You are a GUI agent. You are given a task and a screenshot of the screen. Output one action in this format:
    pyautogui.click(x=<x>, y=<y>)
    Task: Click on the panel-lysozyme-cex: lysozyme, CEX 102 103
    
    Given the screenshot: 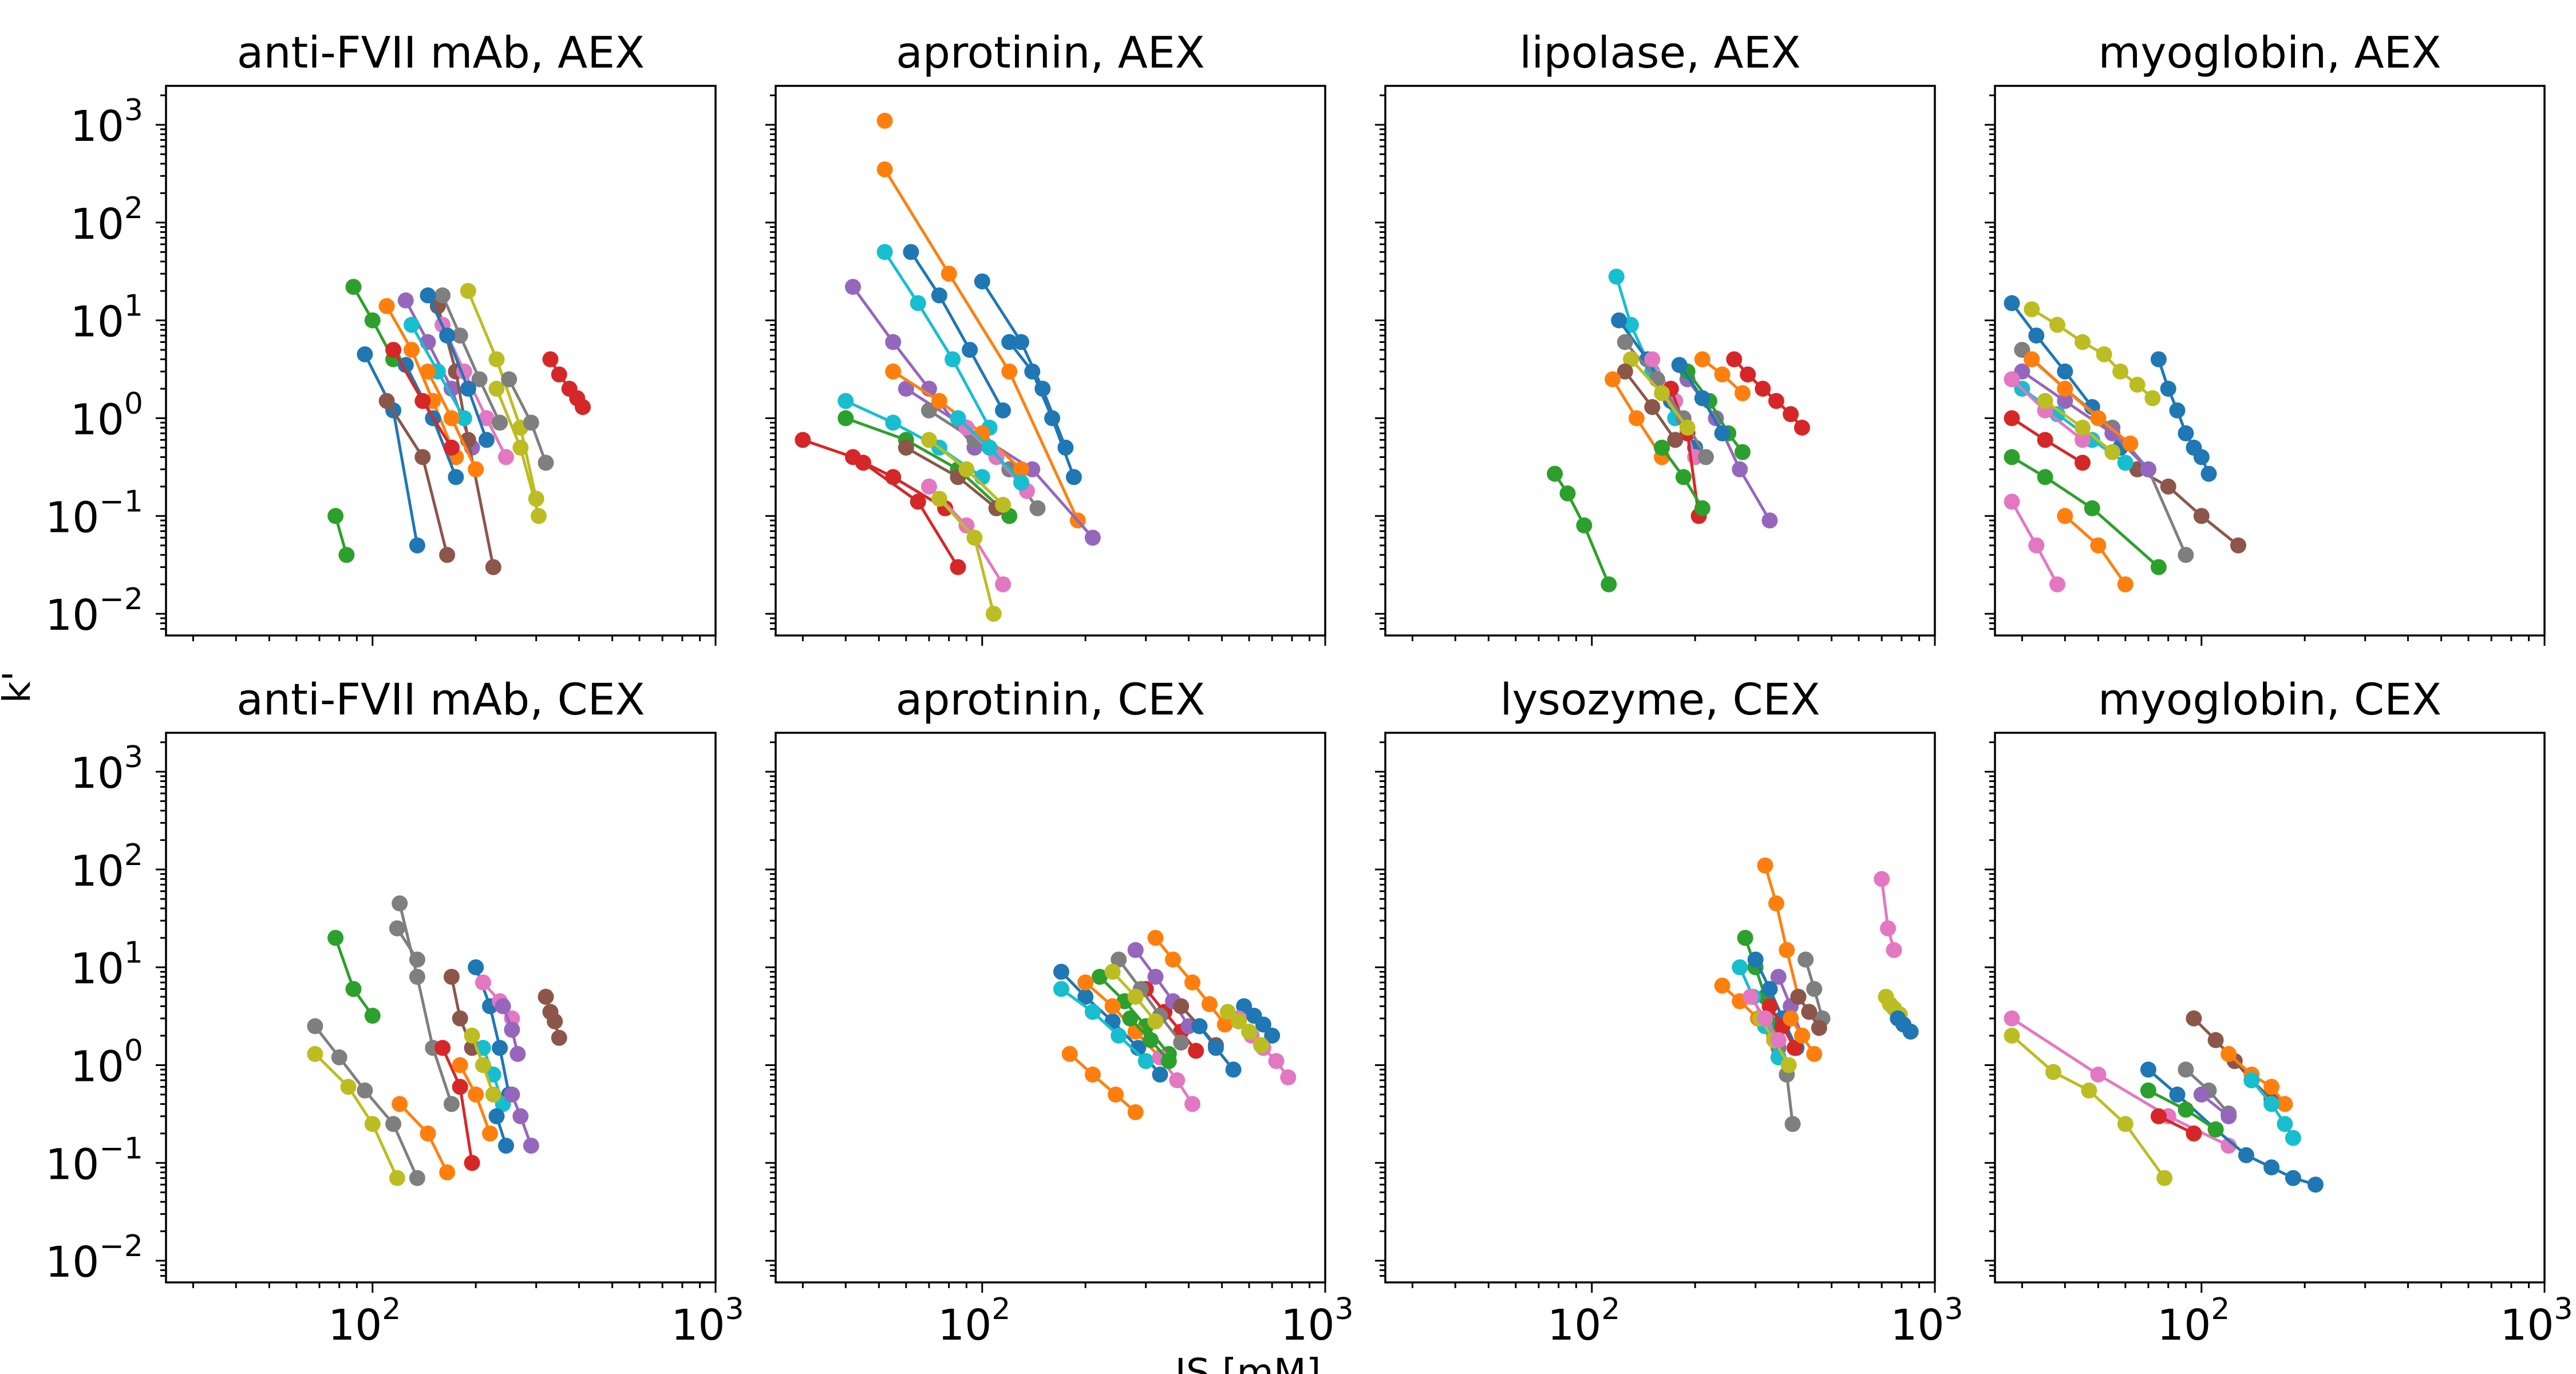 What is the action you would take?
    pyautogui.click(x=1669, y=1012)
    